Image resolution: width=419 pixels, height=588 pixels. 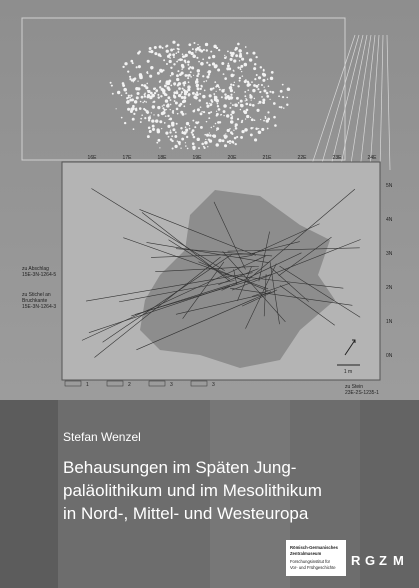 What do you see at coordinates (370, 560) in the screenshot?
I see `acronym-letter: G` at bounding box center [370, 560].